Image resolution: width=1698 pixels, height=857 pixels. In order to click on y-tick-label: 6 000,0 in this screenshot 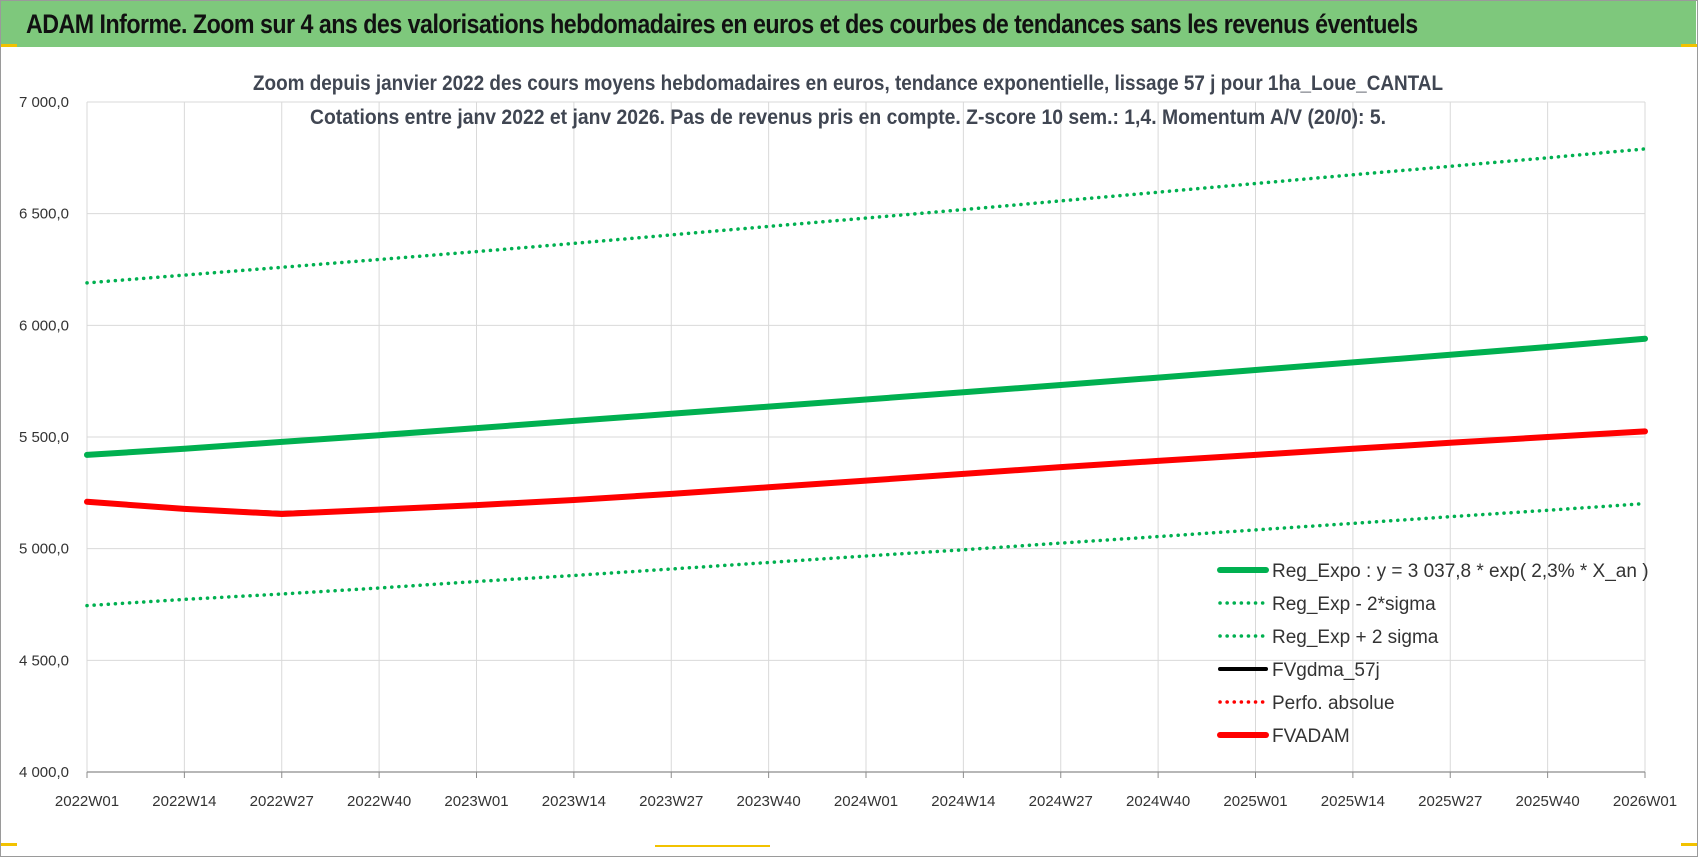, I will do `click(44, 325)`.